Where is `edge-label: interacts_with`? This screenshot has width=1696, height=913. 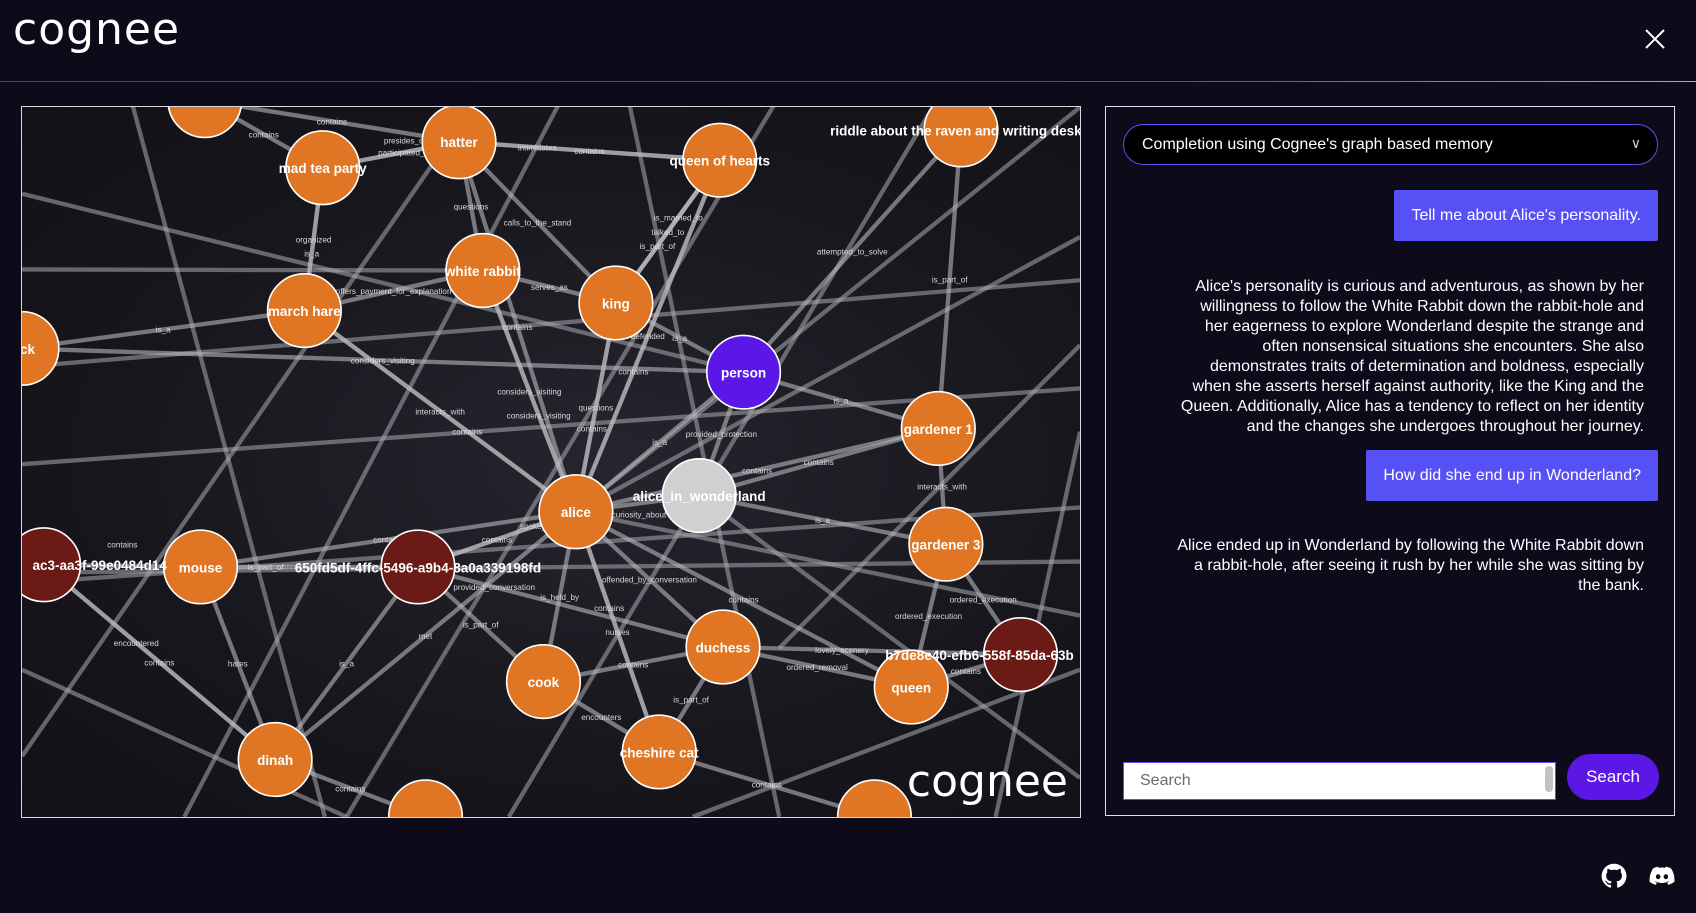 edge-label: interacts_with is located at coordinates (942, 487).